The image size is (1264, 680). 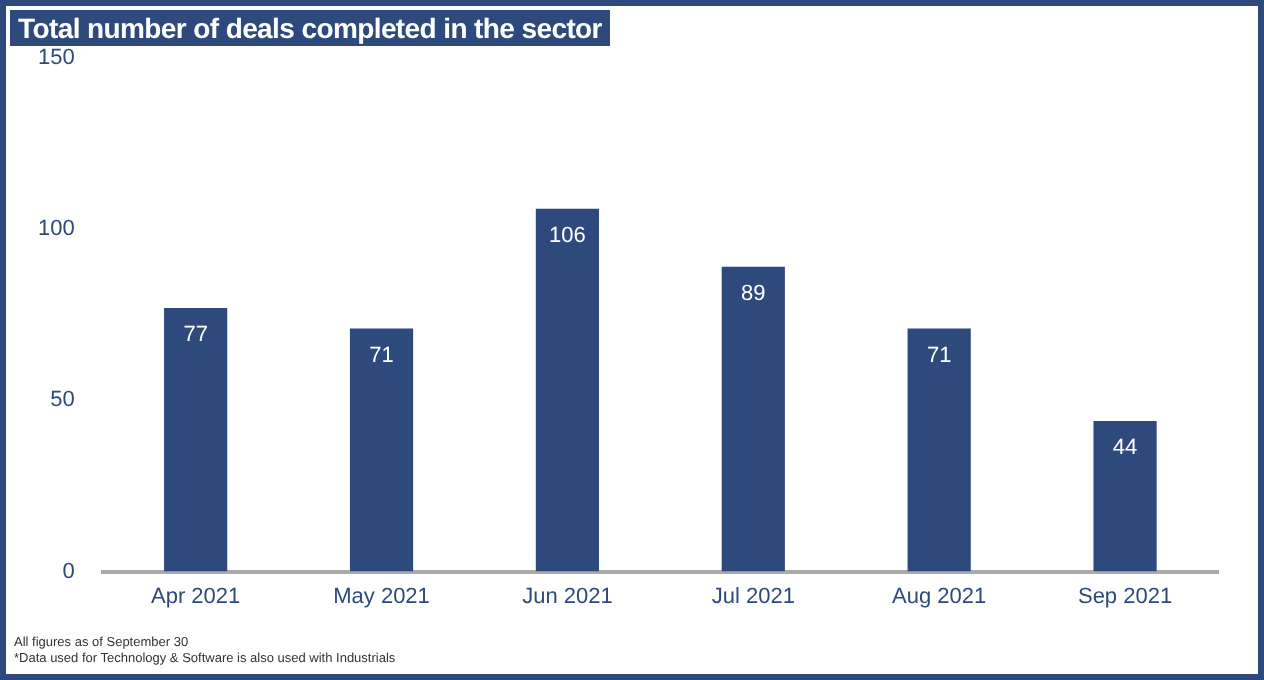 What do you see at coordinates (753, 293) in the screenshot?
I see `data-label: 89` at bounding box center [753, 293].